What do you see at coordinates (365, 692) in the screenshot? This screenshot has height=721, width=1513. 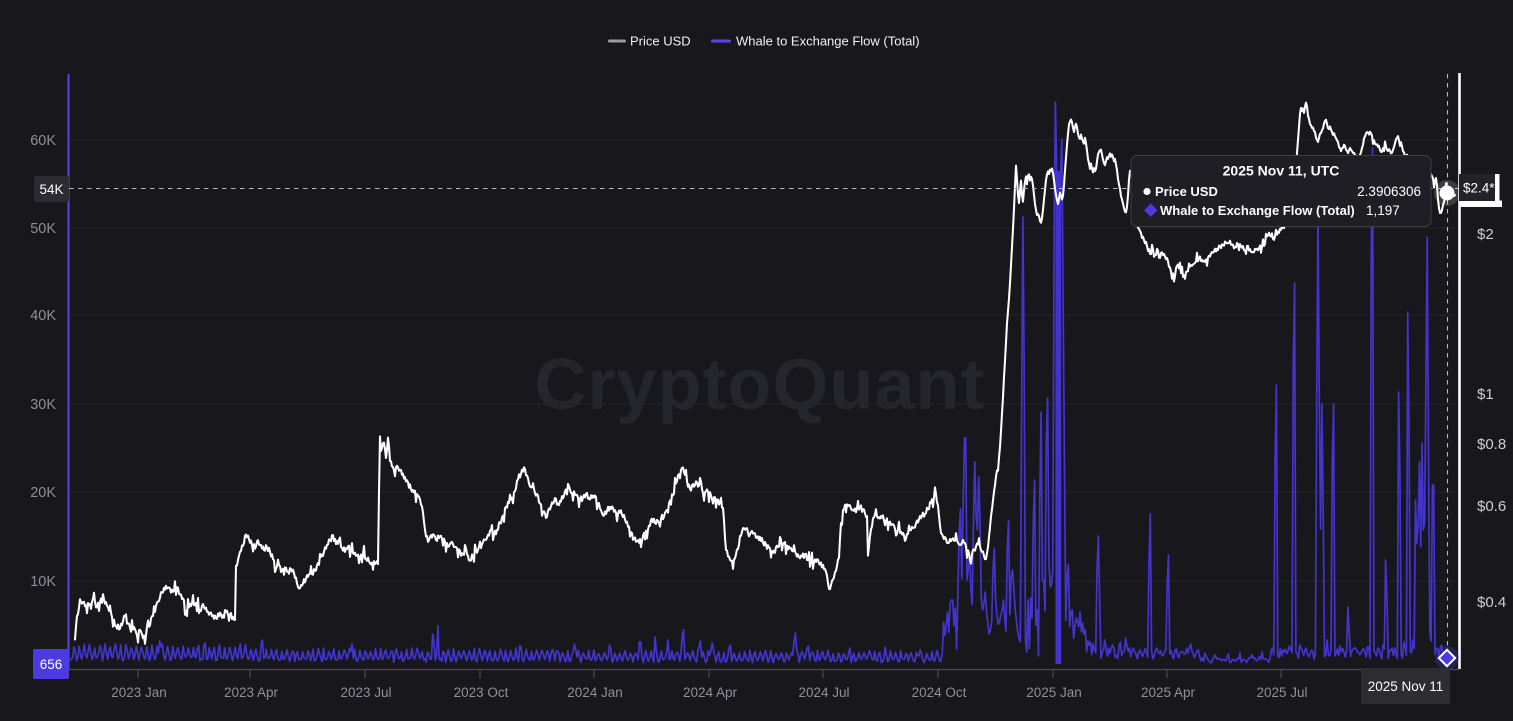 I see `svg-text: 2023 Jul` at bounding box center [365, 692].